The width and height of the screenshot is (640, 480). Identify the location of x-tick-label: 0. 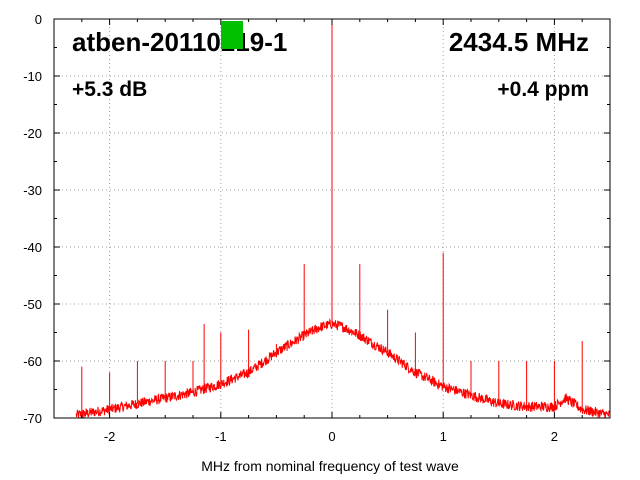
(331, 436).